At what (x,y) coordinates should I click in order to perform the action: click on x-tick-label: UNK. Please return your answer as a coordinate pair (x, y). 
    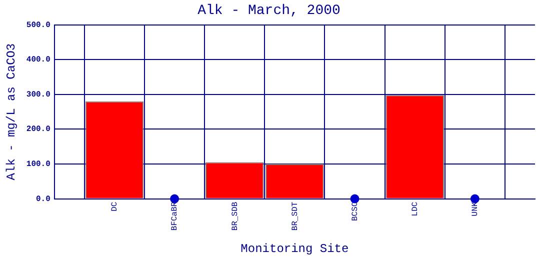
    Looking at the image, I should click on (475, 209).